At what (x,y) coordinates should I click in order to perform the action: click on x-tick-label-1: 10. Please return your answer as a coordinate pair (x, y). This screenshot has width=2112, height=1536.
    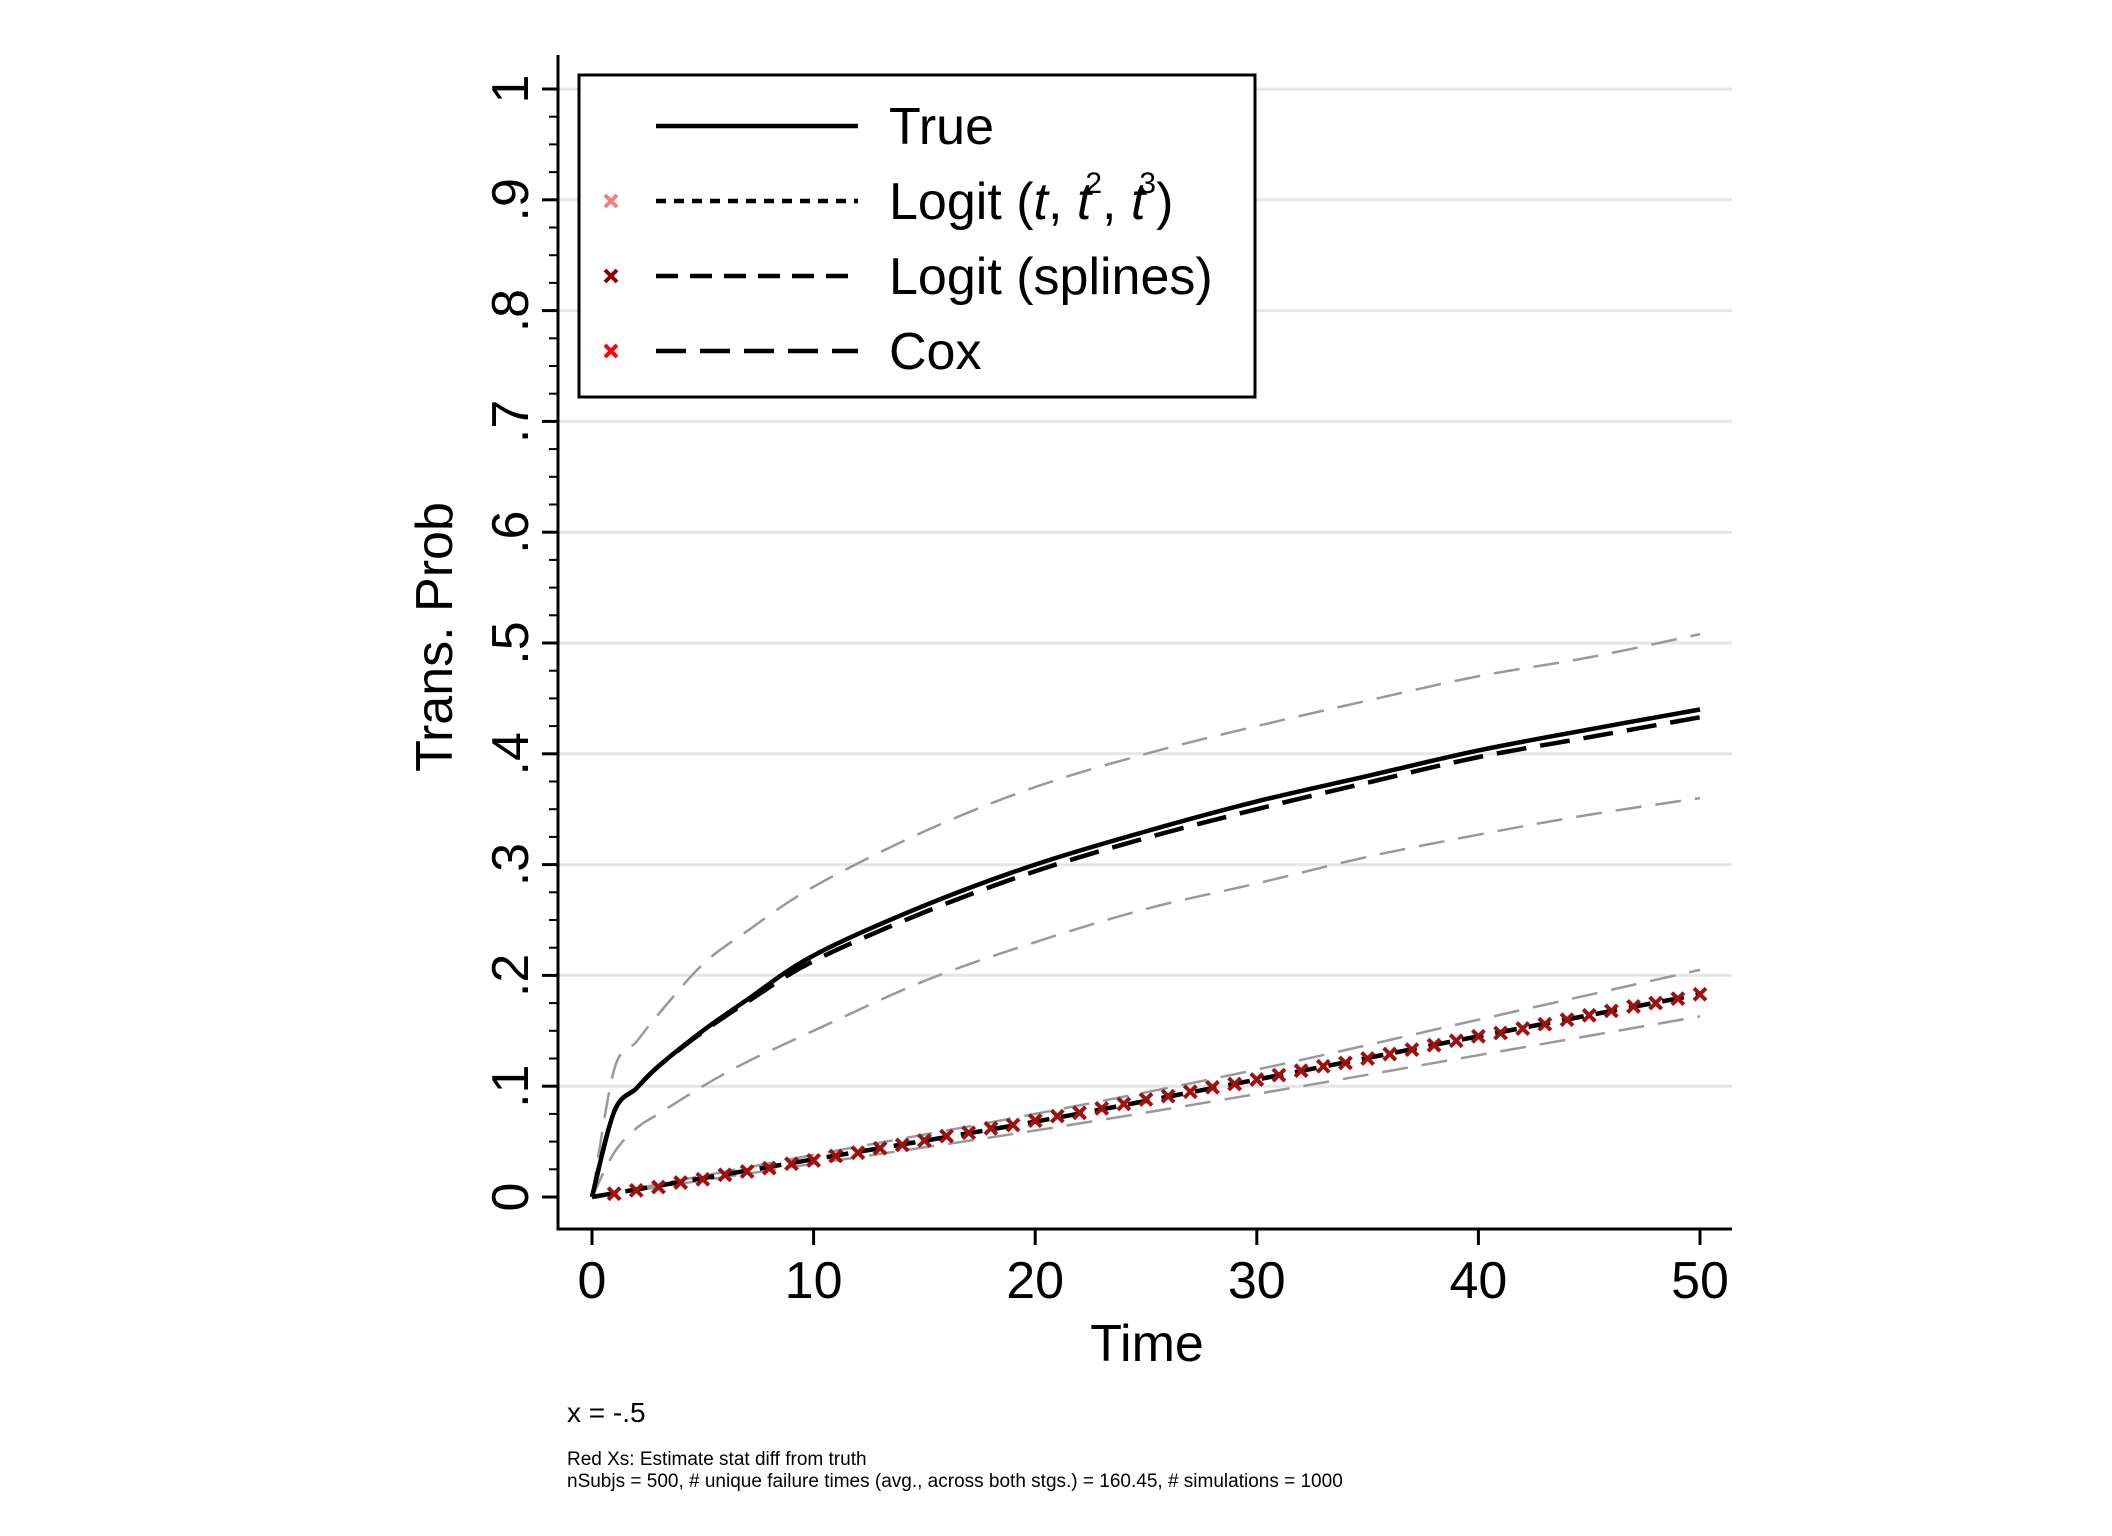
    Looking at the image, I should click on (814, 1281).